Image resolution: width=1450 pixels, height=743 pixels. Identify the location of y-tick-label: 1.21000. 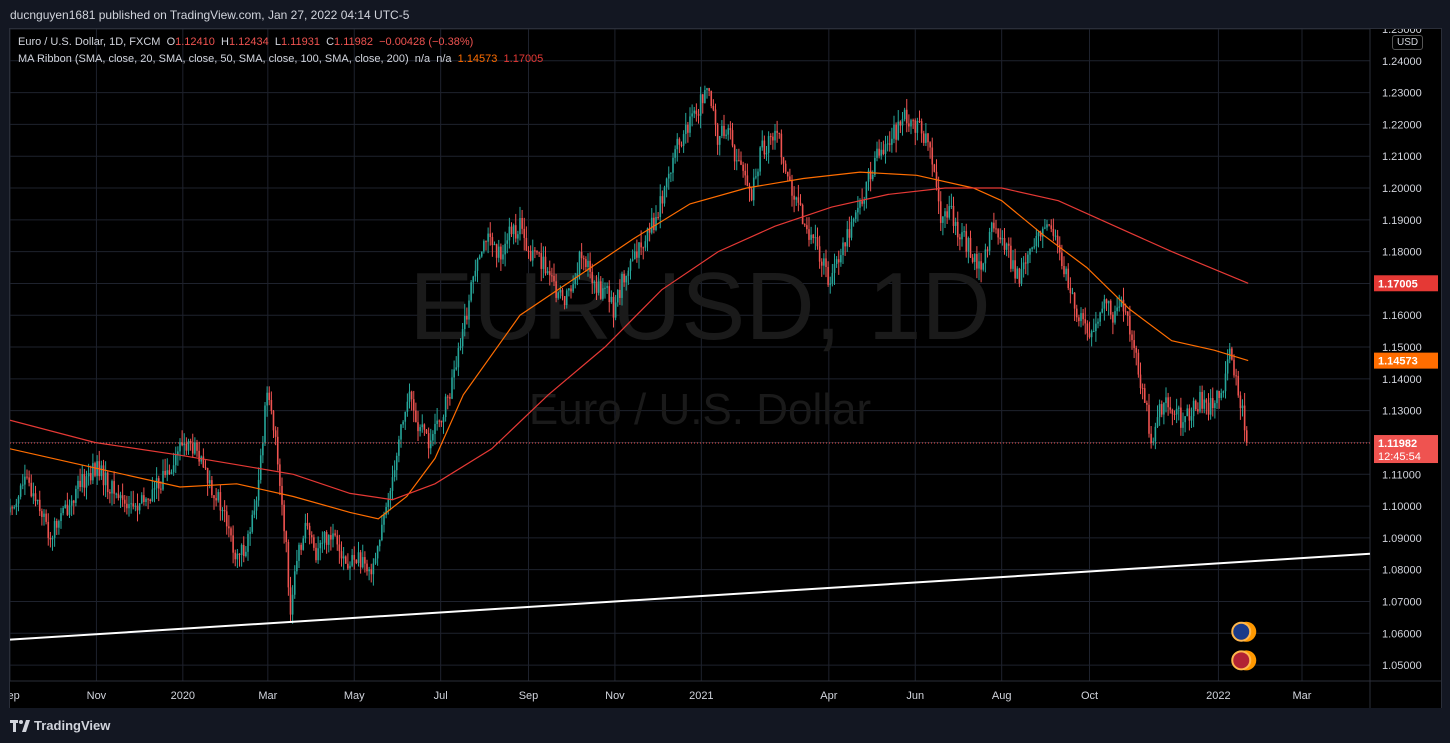
(1402, 157).